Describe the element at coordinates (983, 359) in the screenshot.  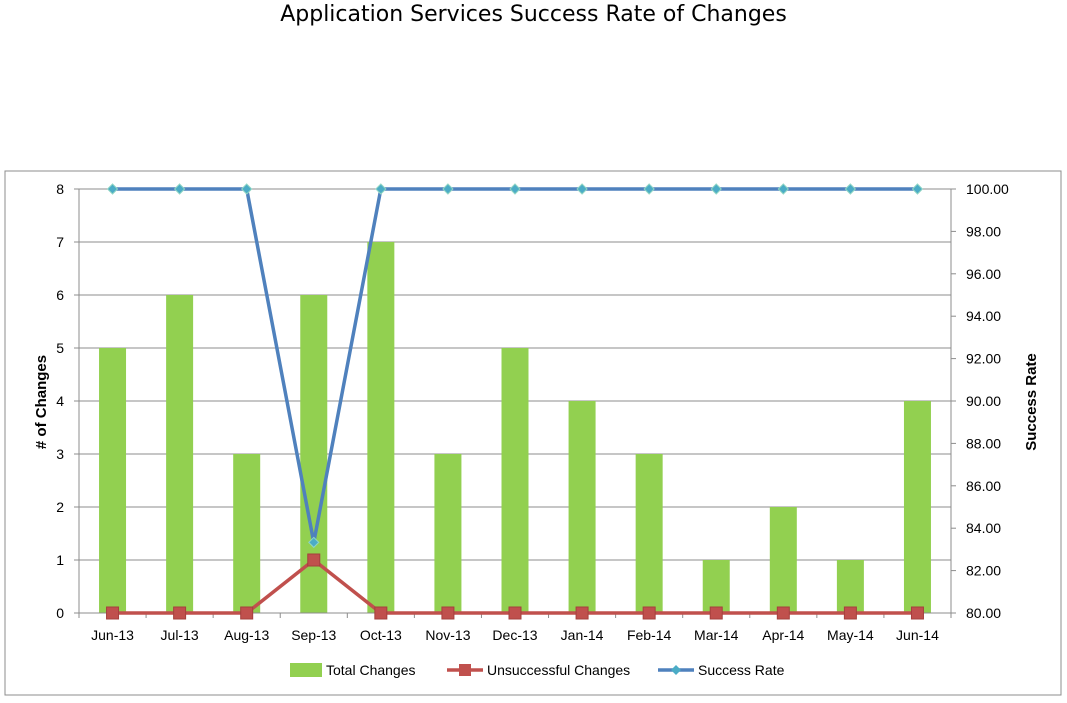
I see `y2-tick-label: 92.00` at that location.